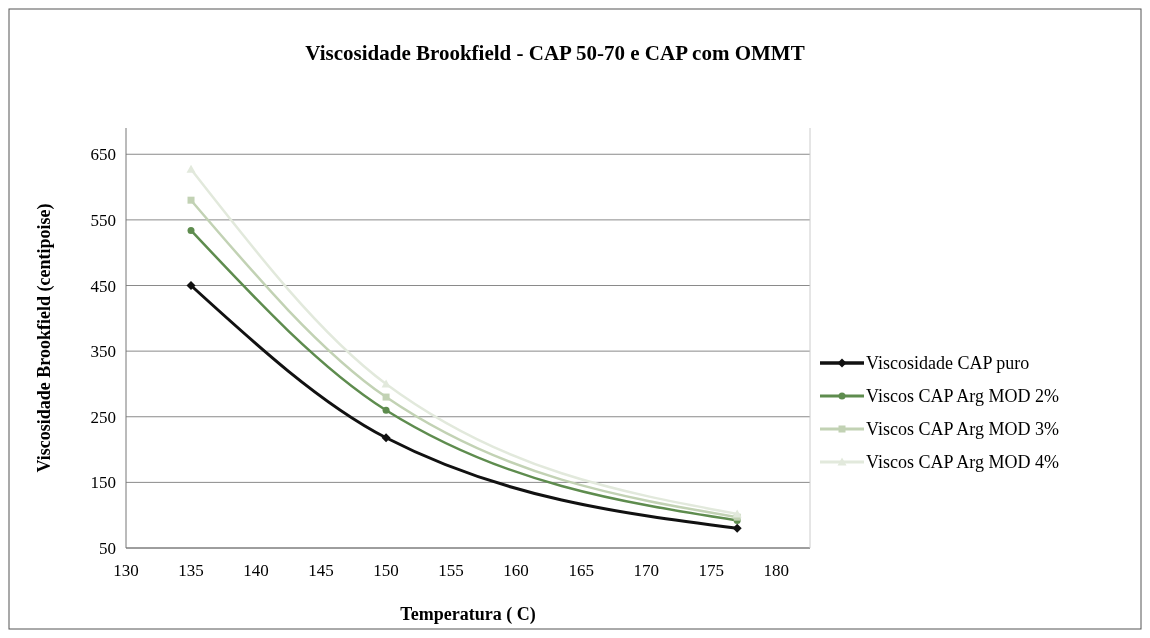 This screenshot has width=1150, height=638. Describe the element at coordinates (44, 338) in the screenshot. I see `y-axis-title: Viscosidade Brookfield (centipoise)` at that location.